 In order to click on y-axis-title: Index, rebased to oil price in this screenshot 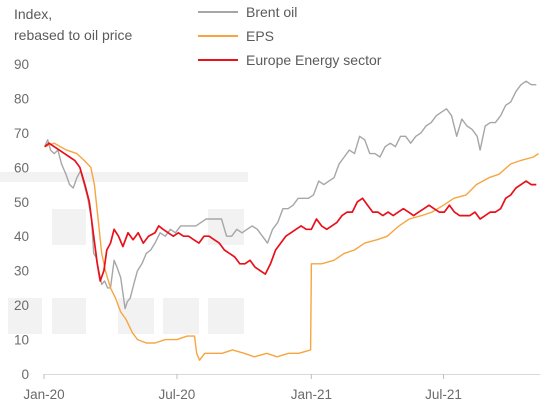, I will do `click(73, 25)`.